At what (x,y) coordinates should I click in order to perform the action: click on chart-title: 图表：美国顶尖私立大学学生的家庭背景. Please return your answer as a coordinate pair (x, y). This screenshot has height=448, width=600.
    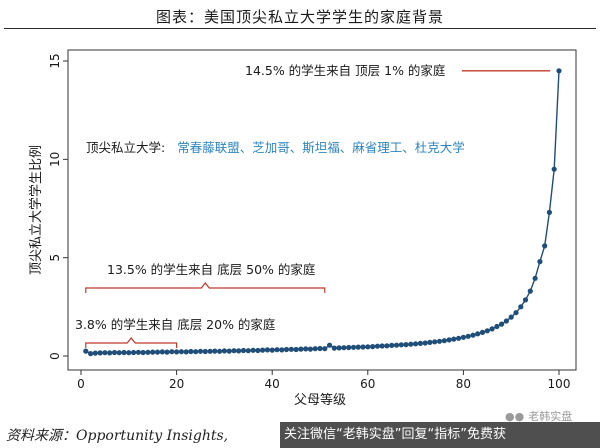
    Looking at the image, I should click on (299, 17).